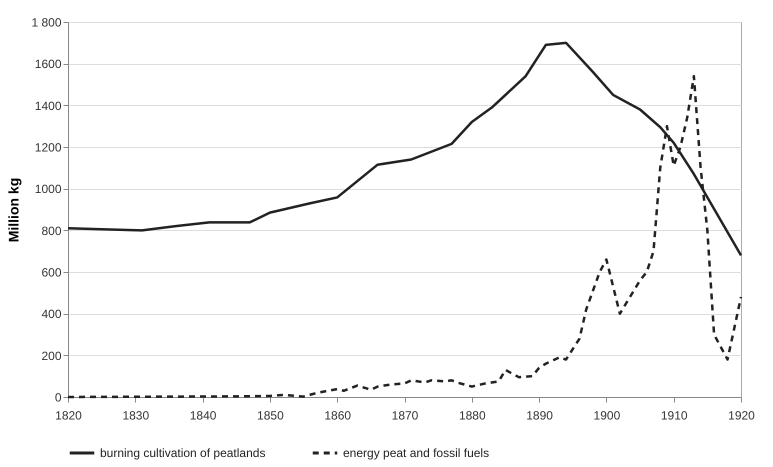 Image resolution: width=773 pixels, height=467 pixels. What do you see at coordinates (51, 231) in the screenshot?
I see `y-tick-label: 800` at bounding box center [51, 231].